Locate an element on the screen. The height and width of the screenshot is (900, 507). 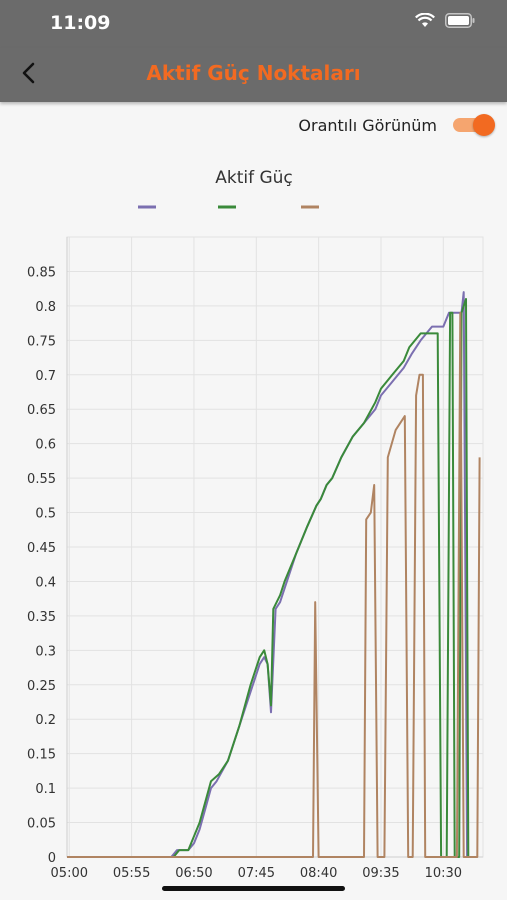
y-tick-label: 0.55 is located at coordinates (41, 479).